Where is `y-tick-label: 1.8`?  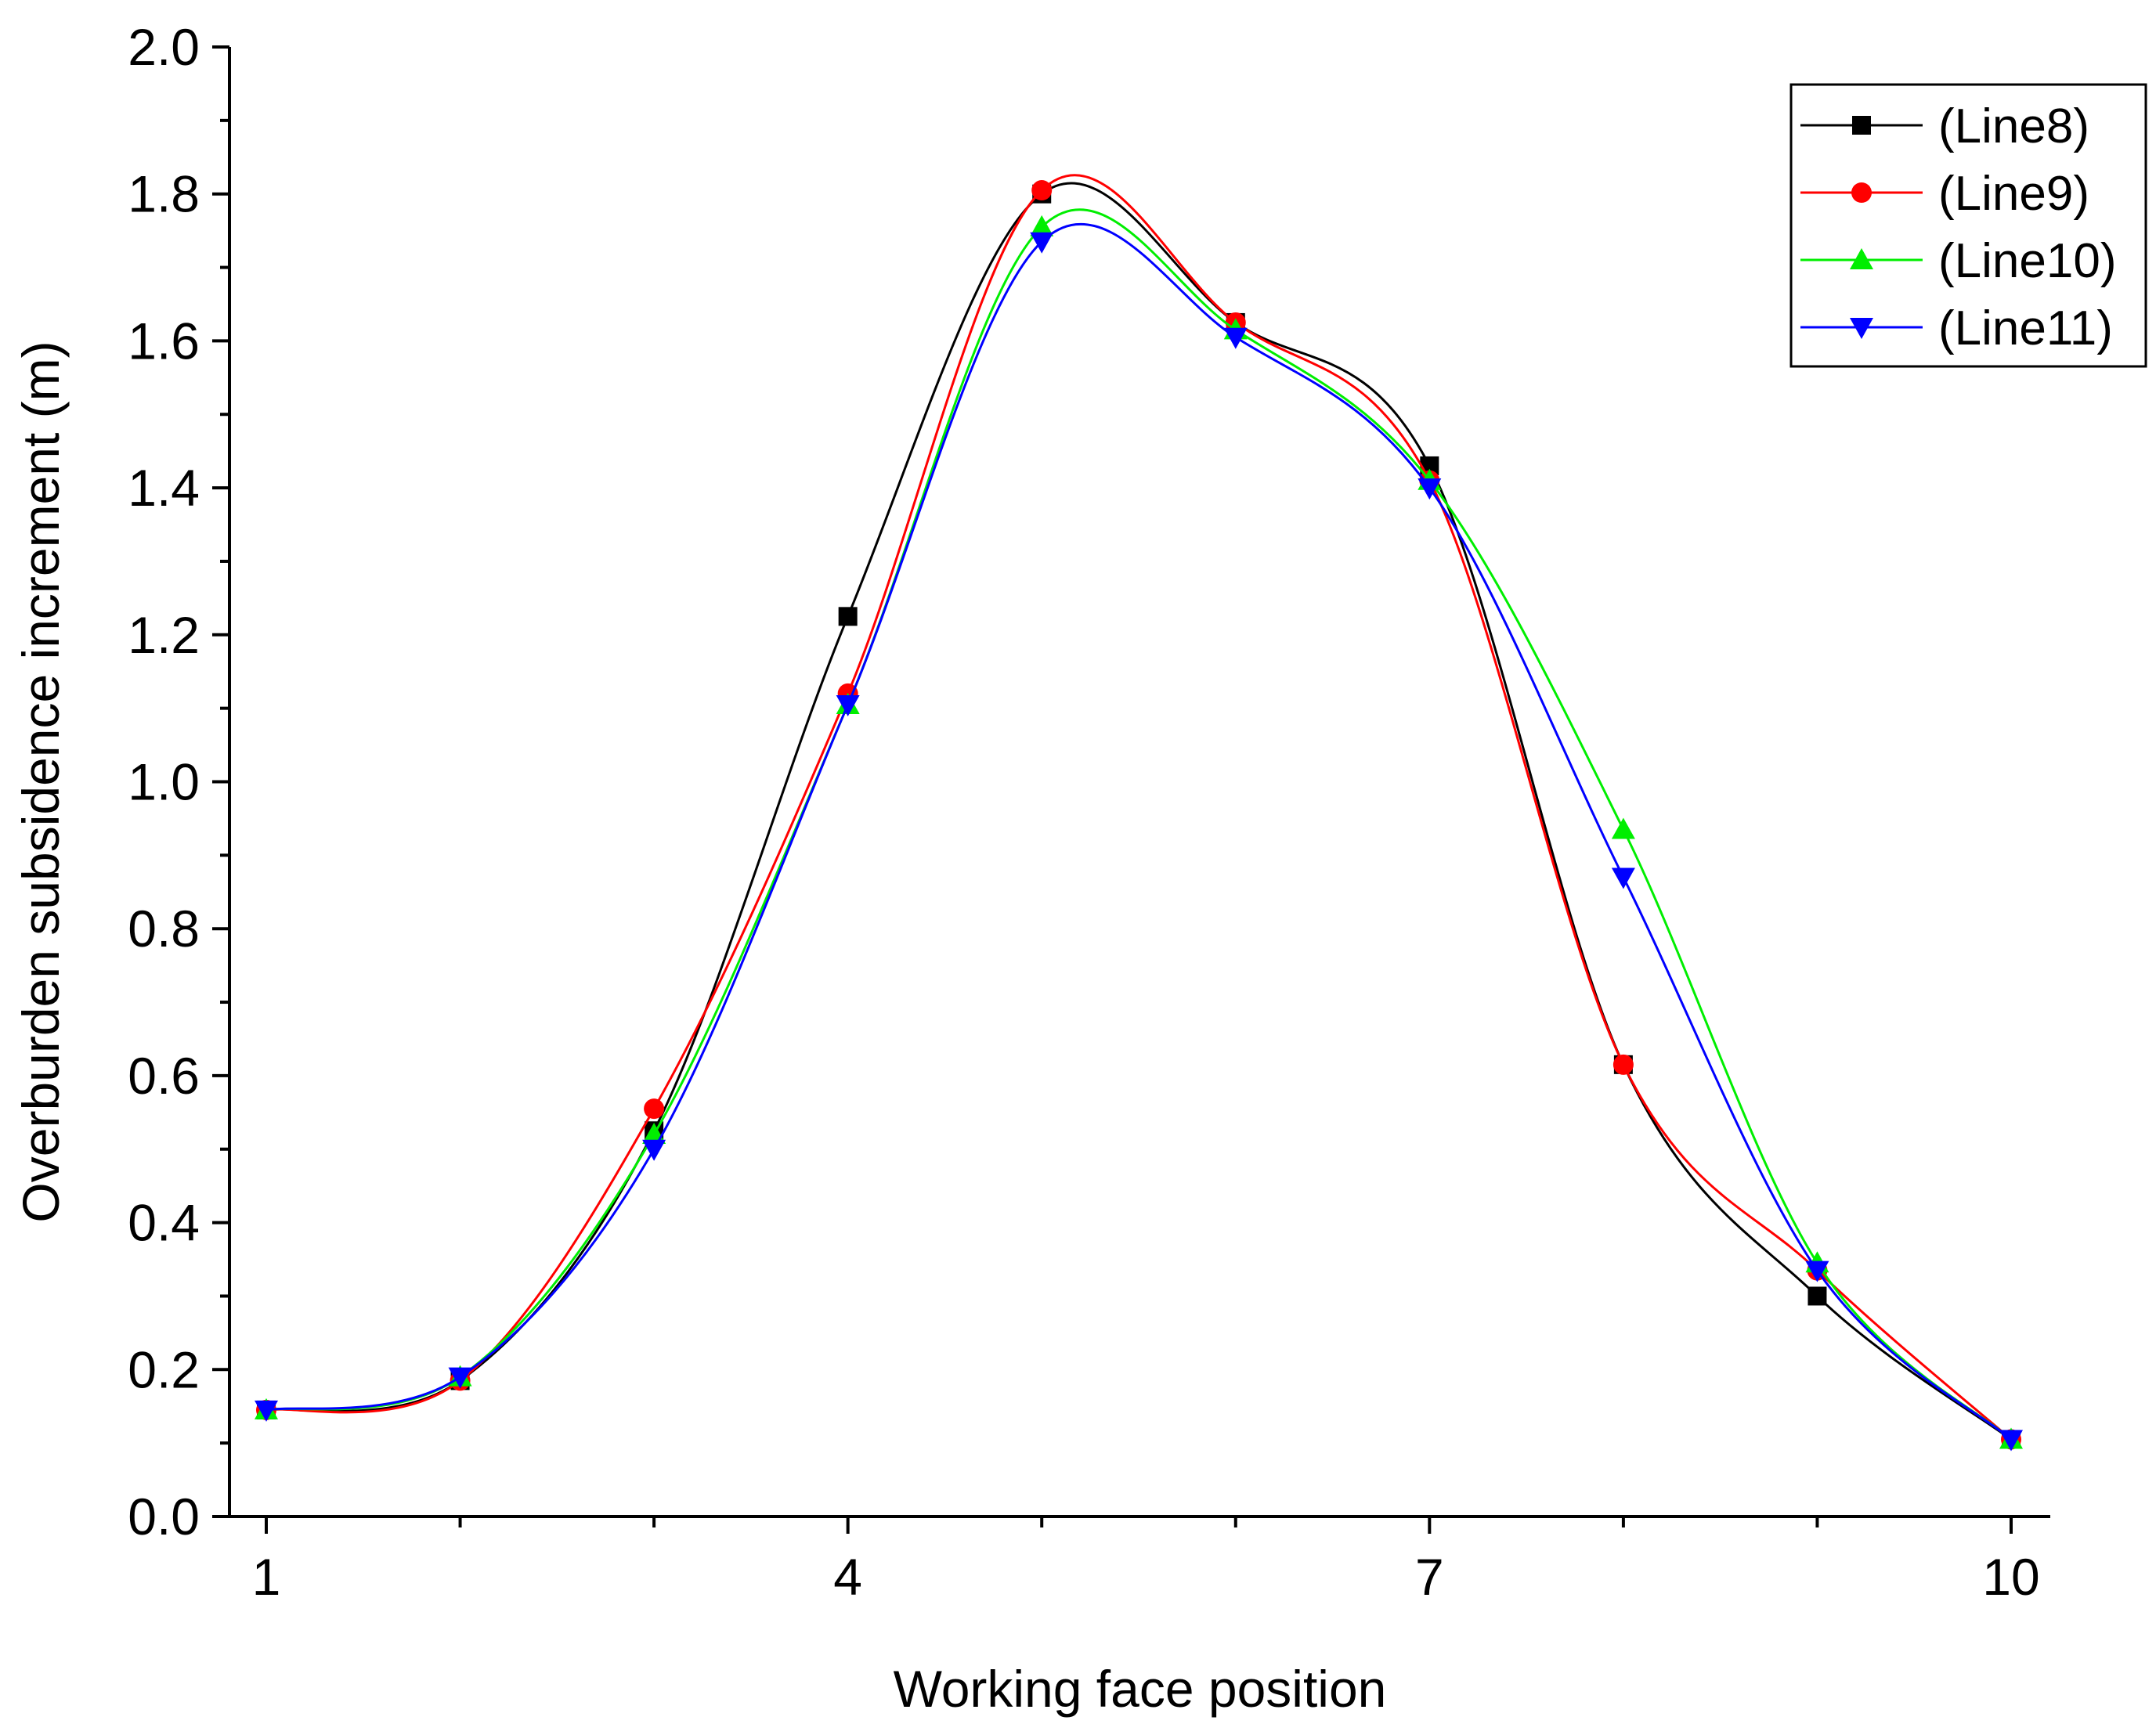
y-tick-label: 1.8 is located at coordinates (164, 194).